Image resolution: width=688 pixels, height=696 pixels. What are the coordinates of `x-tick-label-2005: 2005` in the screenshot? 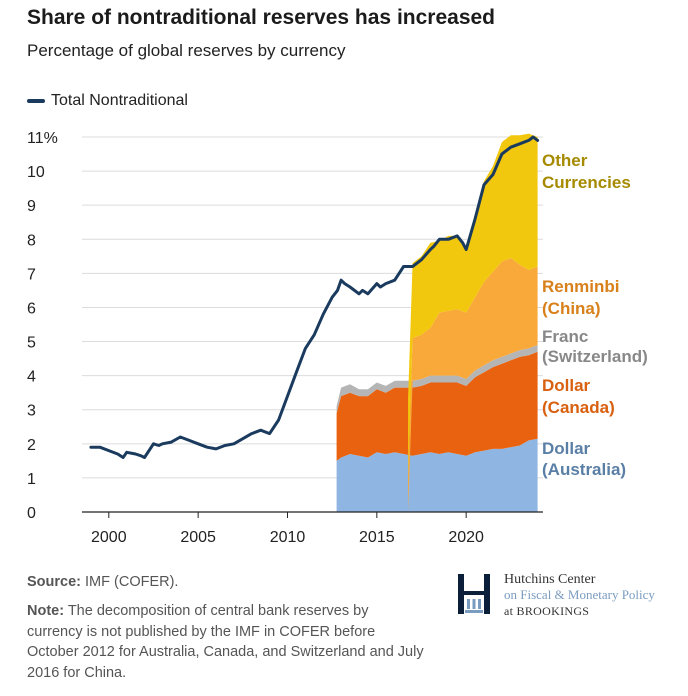 It's located at (198, 537).